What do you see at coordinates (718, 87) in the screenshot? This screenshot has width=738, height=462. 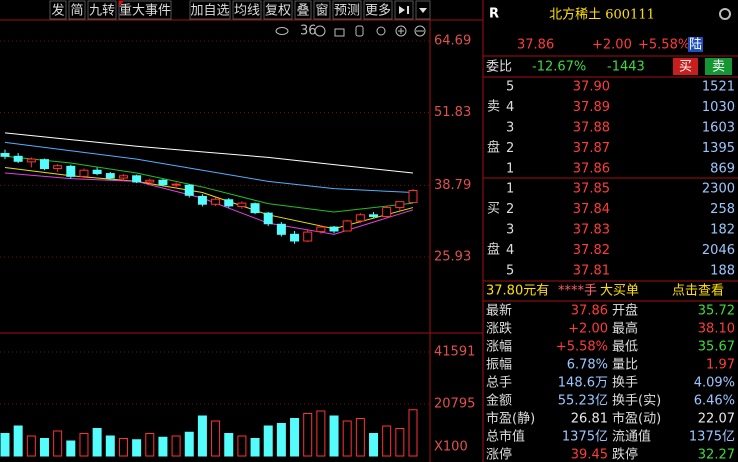 I see `level-volume: 1521` at bounding box center [718, 87].